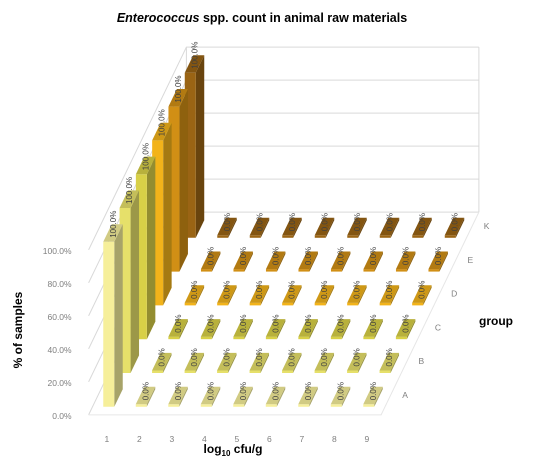 This screenshot has height=470, width=550. What do you see at coordinates (213, 449) in the screenshot?
I see `x-axis-label-main: log` at bounding box center [213, 449].